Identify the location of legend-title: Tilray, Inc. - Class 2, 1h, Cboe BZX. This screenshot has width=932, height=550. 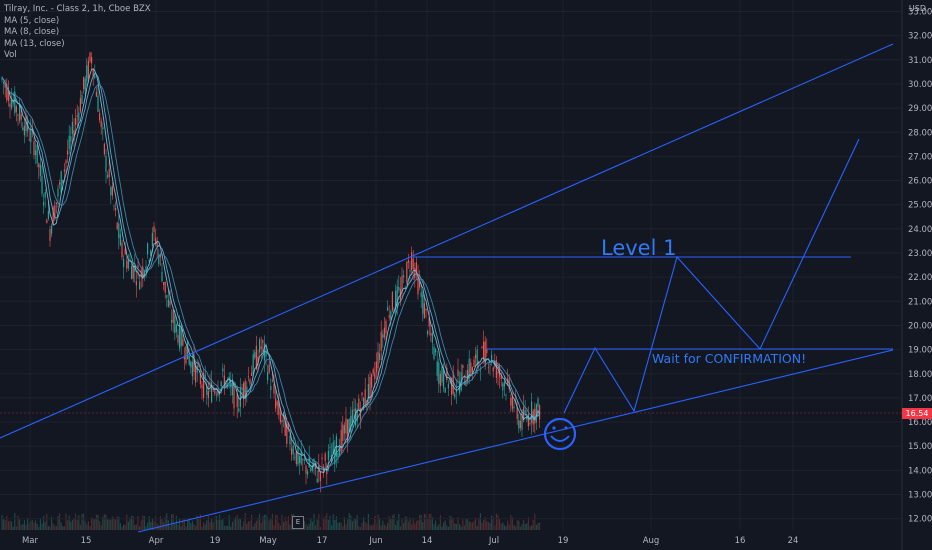
(77, 9).